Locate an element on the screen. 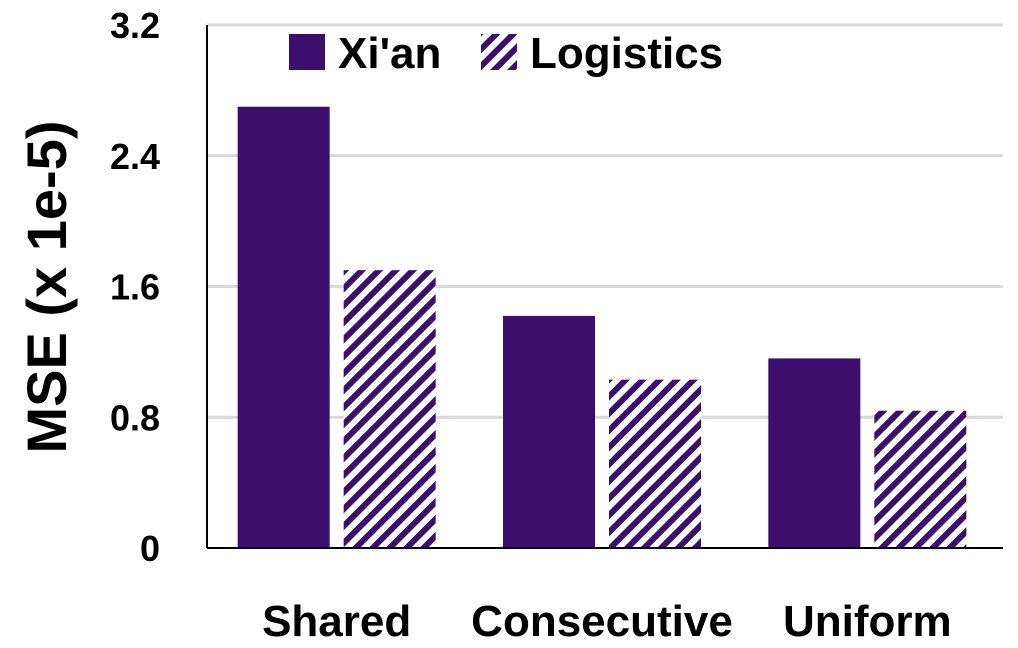 Image resolution: width=1018 pixels, height=648 pixels. category-label: Uniform is located at coordinates (867, 621).